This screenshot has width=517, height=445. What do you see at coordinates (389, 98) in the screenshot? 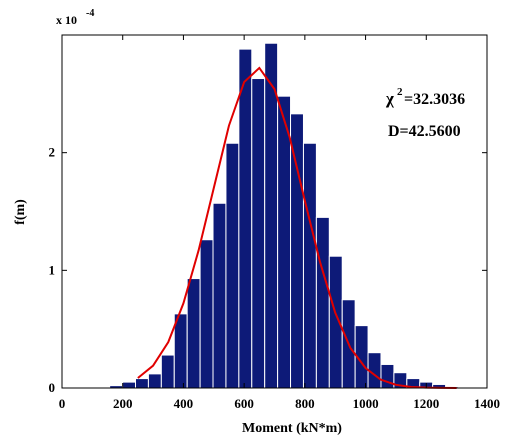
I see `annotation-symbol: χ` at bounding box center [389, 98].